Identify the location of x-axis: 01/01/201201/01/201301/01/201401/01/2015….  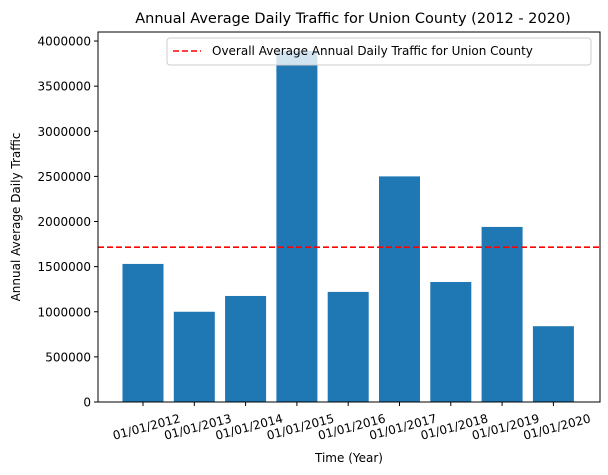
(351, 422).